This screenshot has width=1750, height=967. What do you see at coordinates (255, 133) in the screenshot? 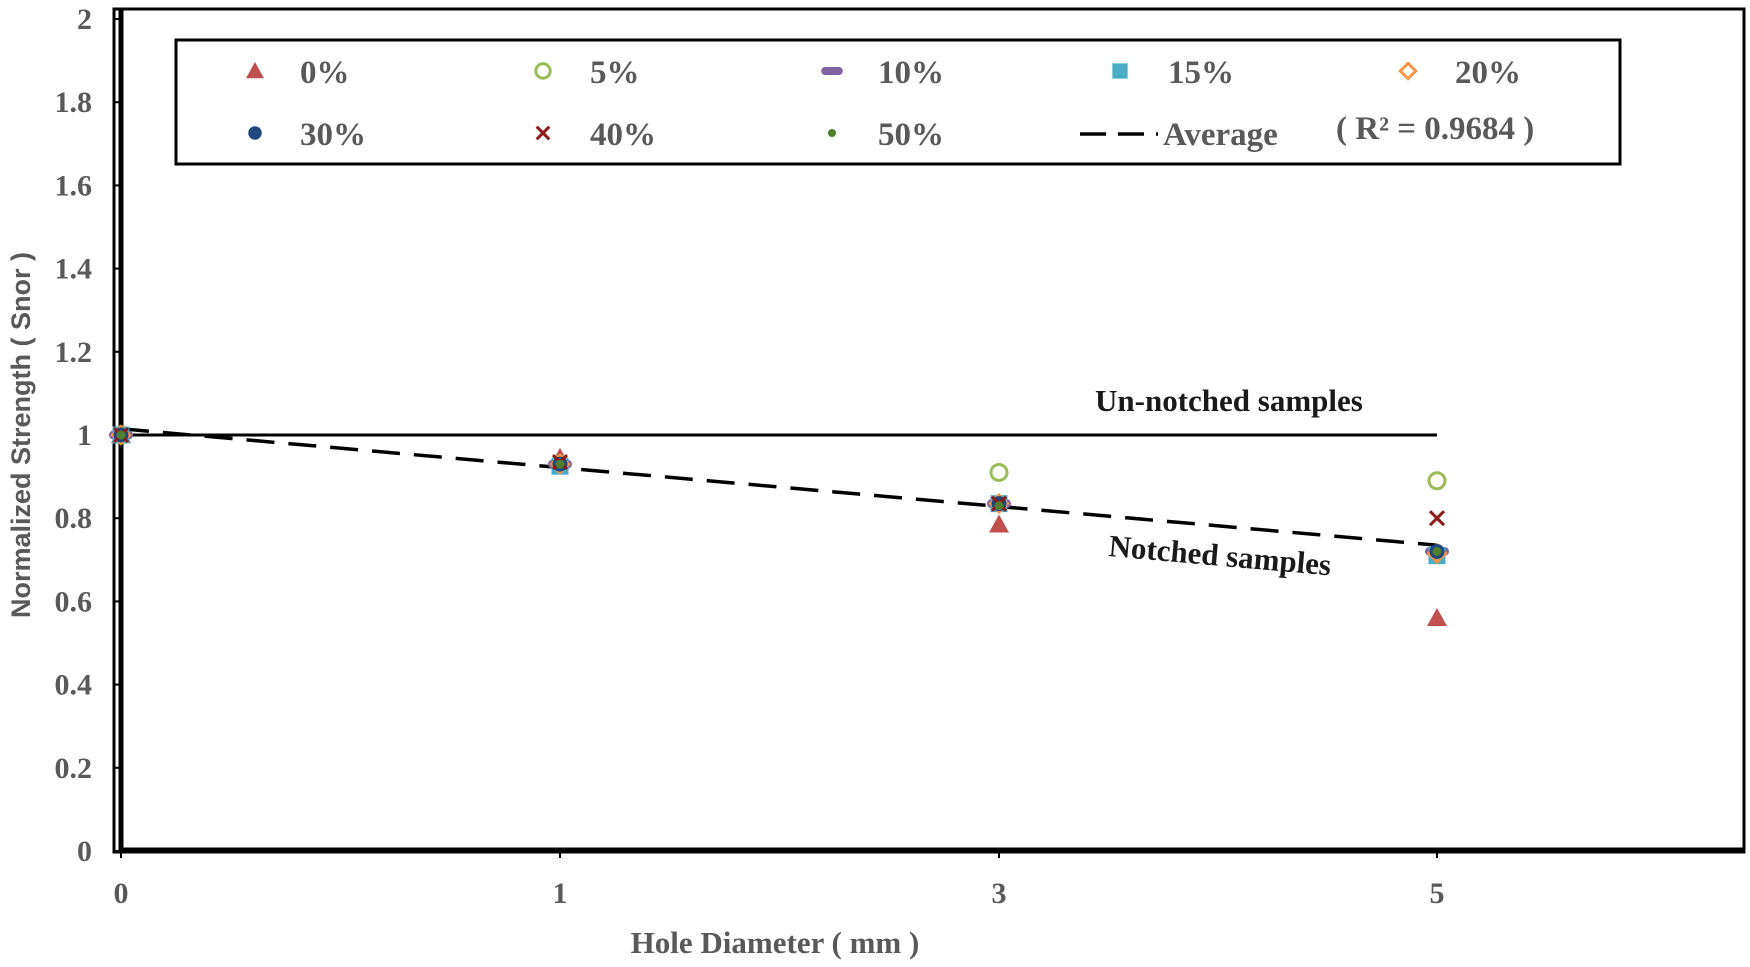
I see `legend-marker-30pct` at bounding box center [255, 133].